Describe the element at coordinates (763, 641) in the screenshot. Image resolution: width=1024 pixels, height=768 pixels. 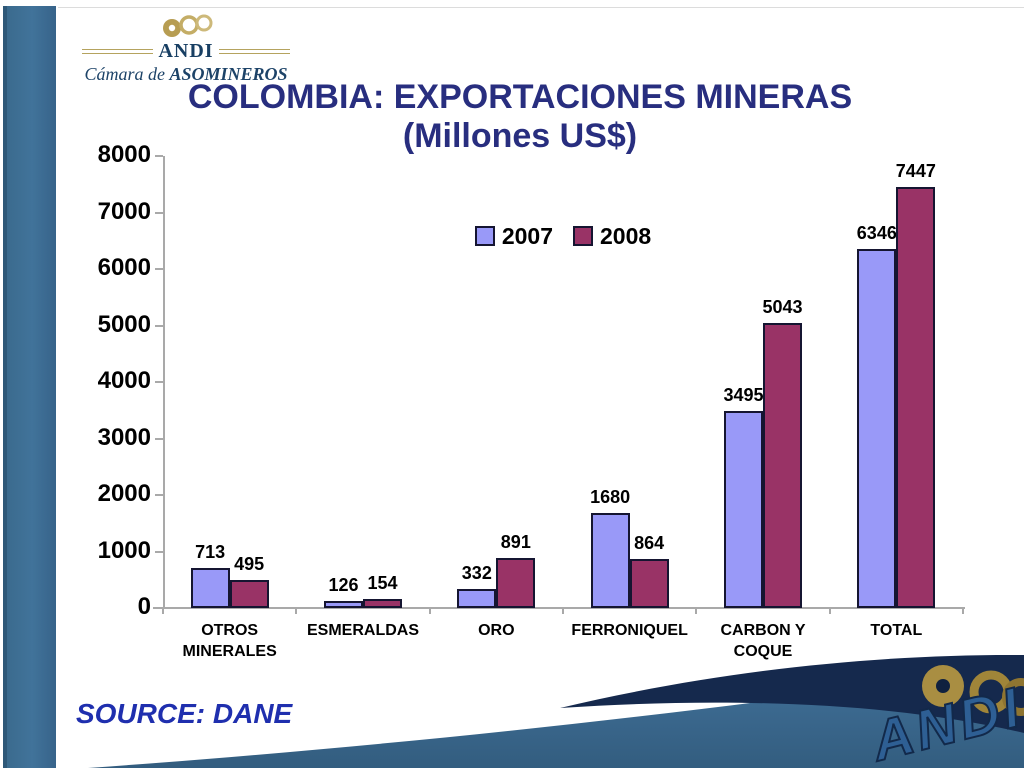
I see `category-label-carbon-y-coque: CARBON Y COQUE` at that location.